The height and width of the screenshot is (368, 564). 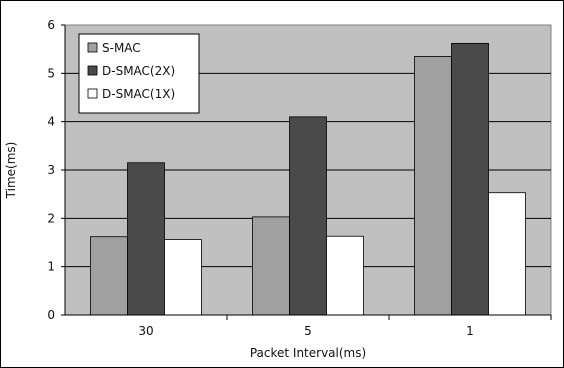 I want to click on legend-label: D-SMAC(1X), so click(x=138, y=94).